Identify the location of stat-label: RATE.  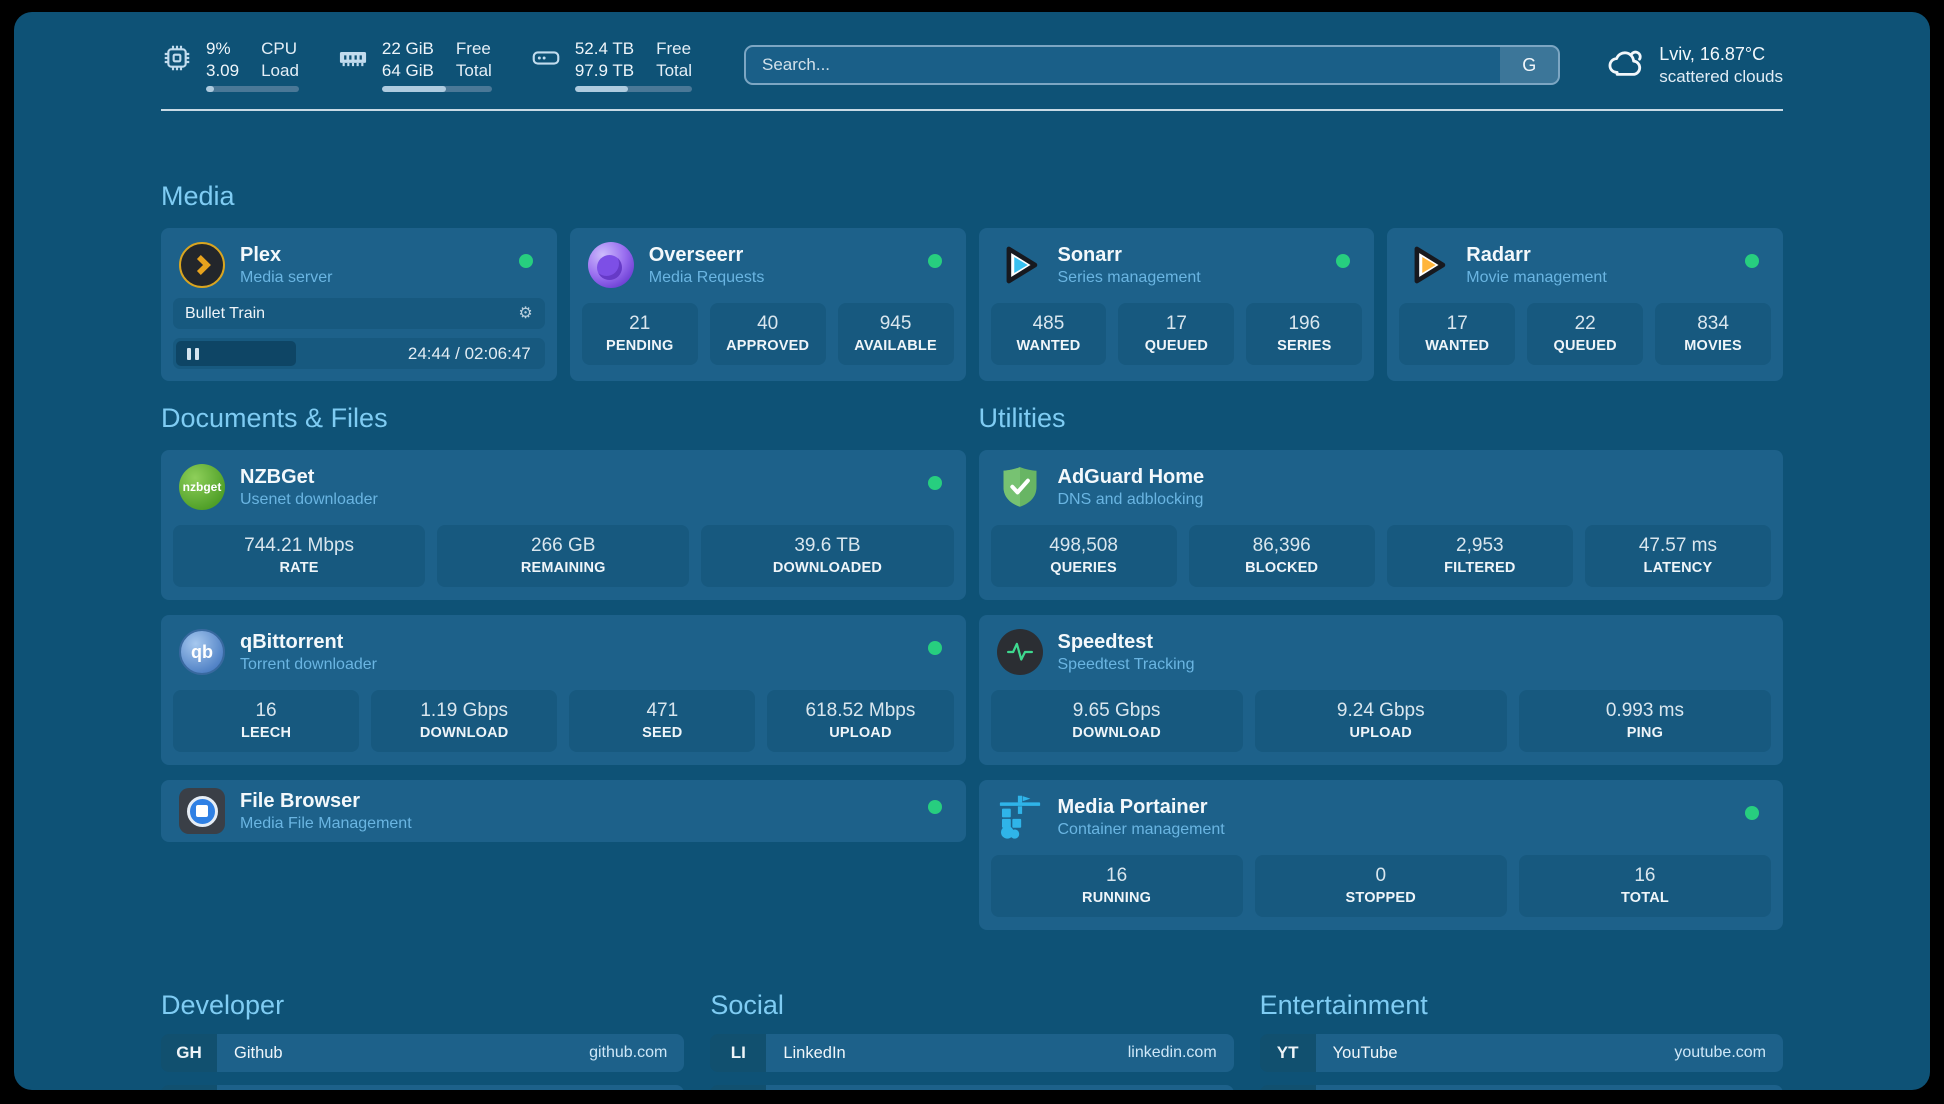
(299, 568).